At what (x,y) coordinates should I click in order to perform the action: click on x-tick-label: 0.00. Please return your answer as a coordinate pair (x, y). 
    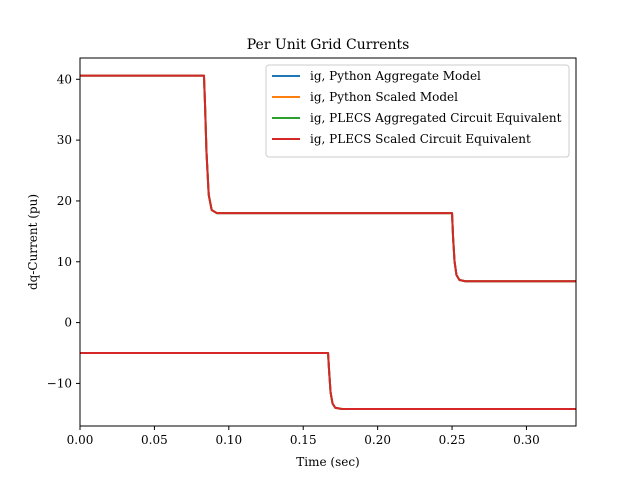
    Looking at the image, I should click on (80, 440).